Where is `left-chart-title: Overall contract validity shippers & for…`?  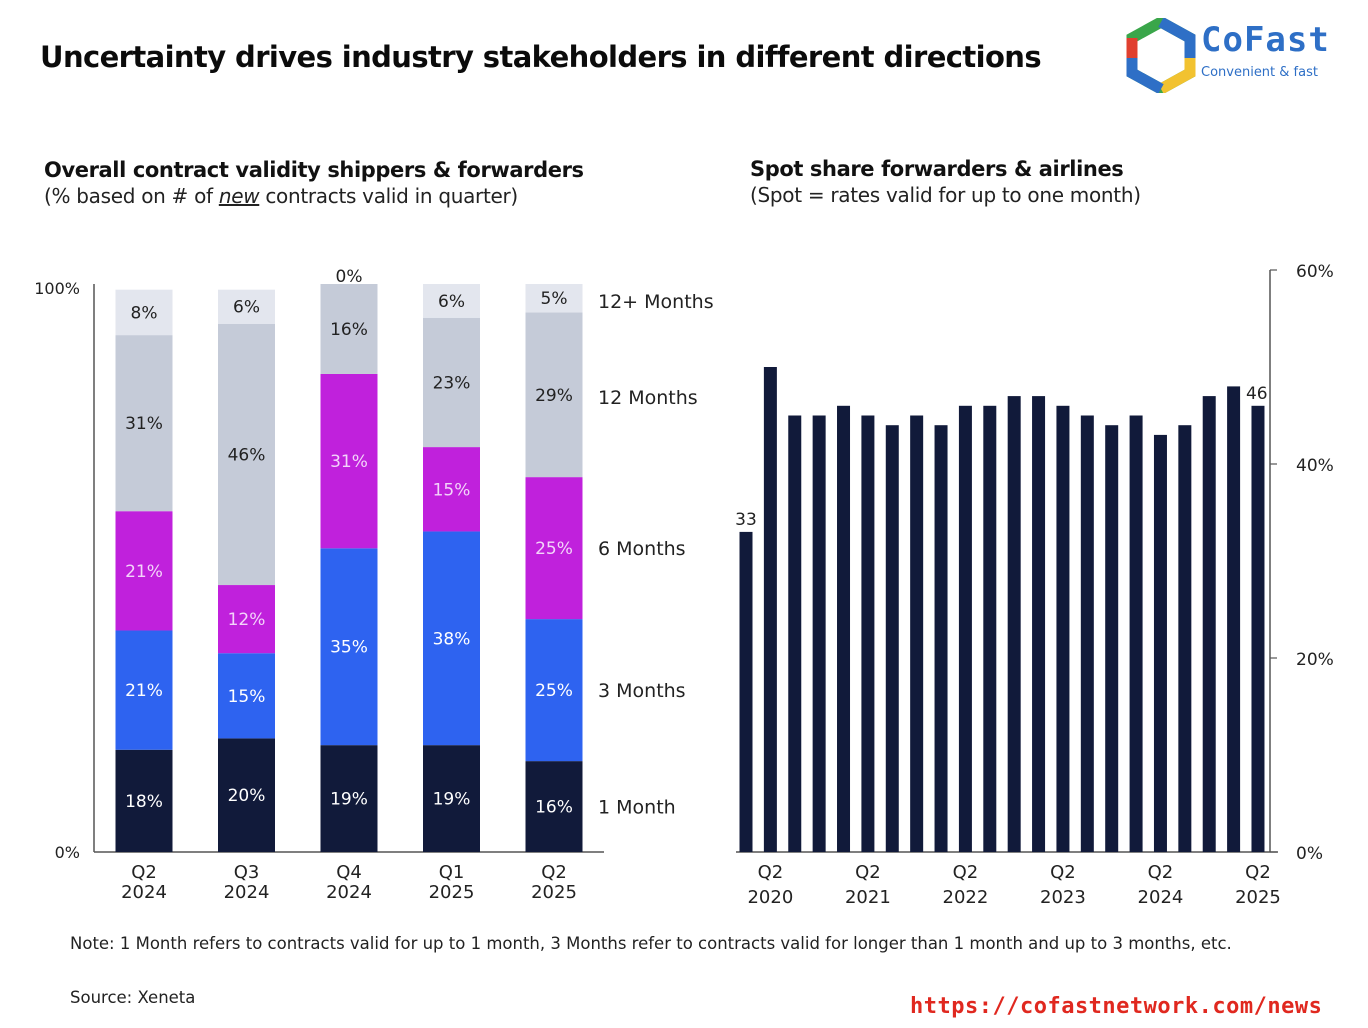
left-chart-title: Overall contract validity shippers & for… is located at coordinates (314, 170).